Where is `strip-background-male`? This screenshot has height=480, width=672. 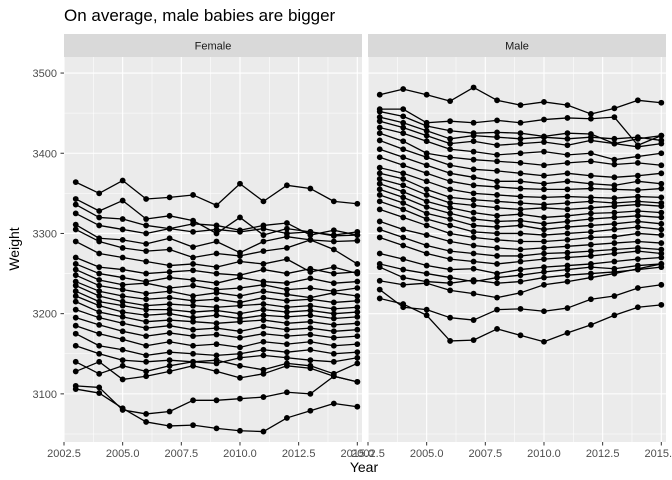 strip-background-male is located at coordinates (517, 45).